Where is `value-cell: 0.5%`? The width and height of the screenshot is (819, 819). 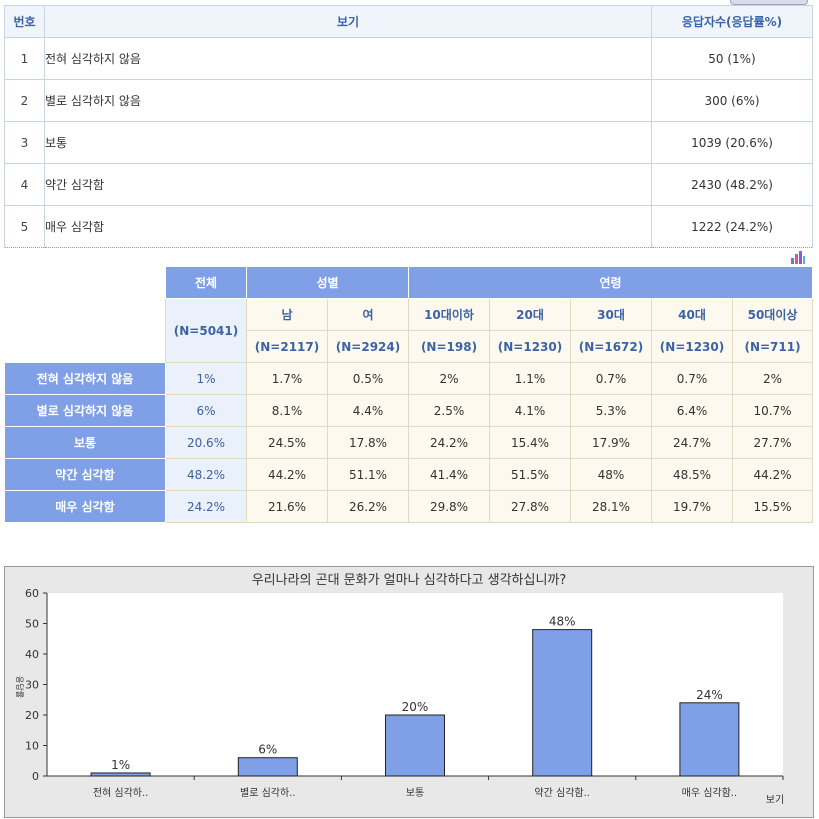
value-cell: 0.5% is located at coordinates (368, 378).